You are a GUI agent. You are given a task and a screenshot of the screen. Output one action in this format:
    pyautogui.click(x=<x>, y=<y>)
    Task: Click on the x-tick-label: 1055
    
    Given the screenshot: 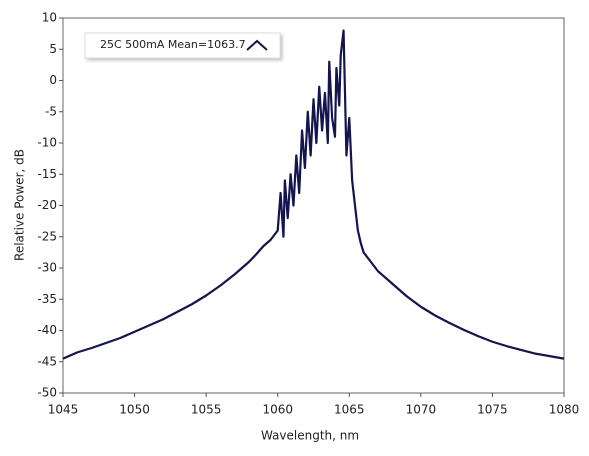 What is the action you would take?
    pyautogui.click(x=206, y=410)
    